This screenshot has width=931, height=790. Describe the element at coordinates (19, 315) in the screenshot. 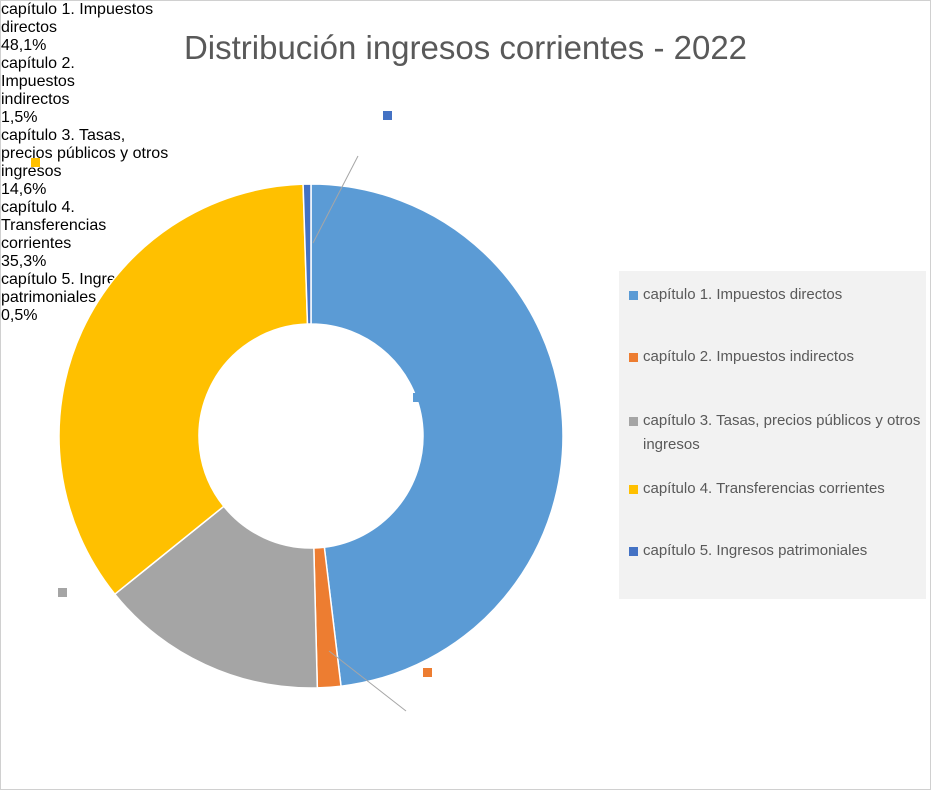

I see `data-label-value: 0,5%` at that location.